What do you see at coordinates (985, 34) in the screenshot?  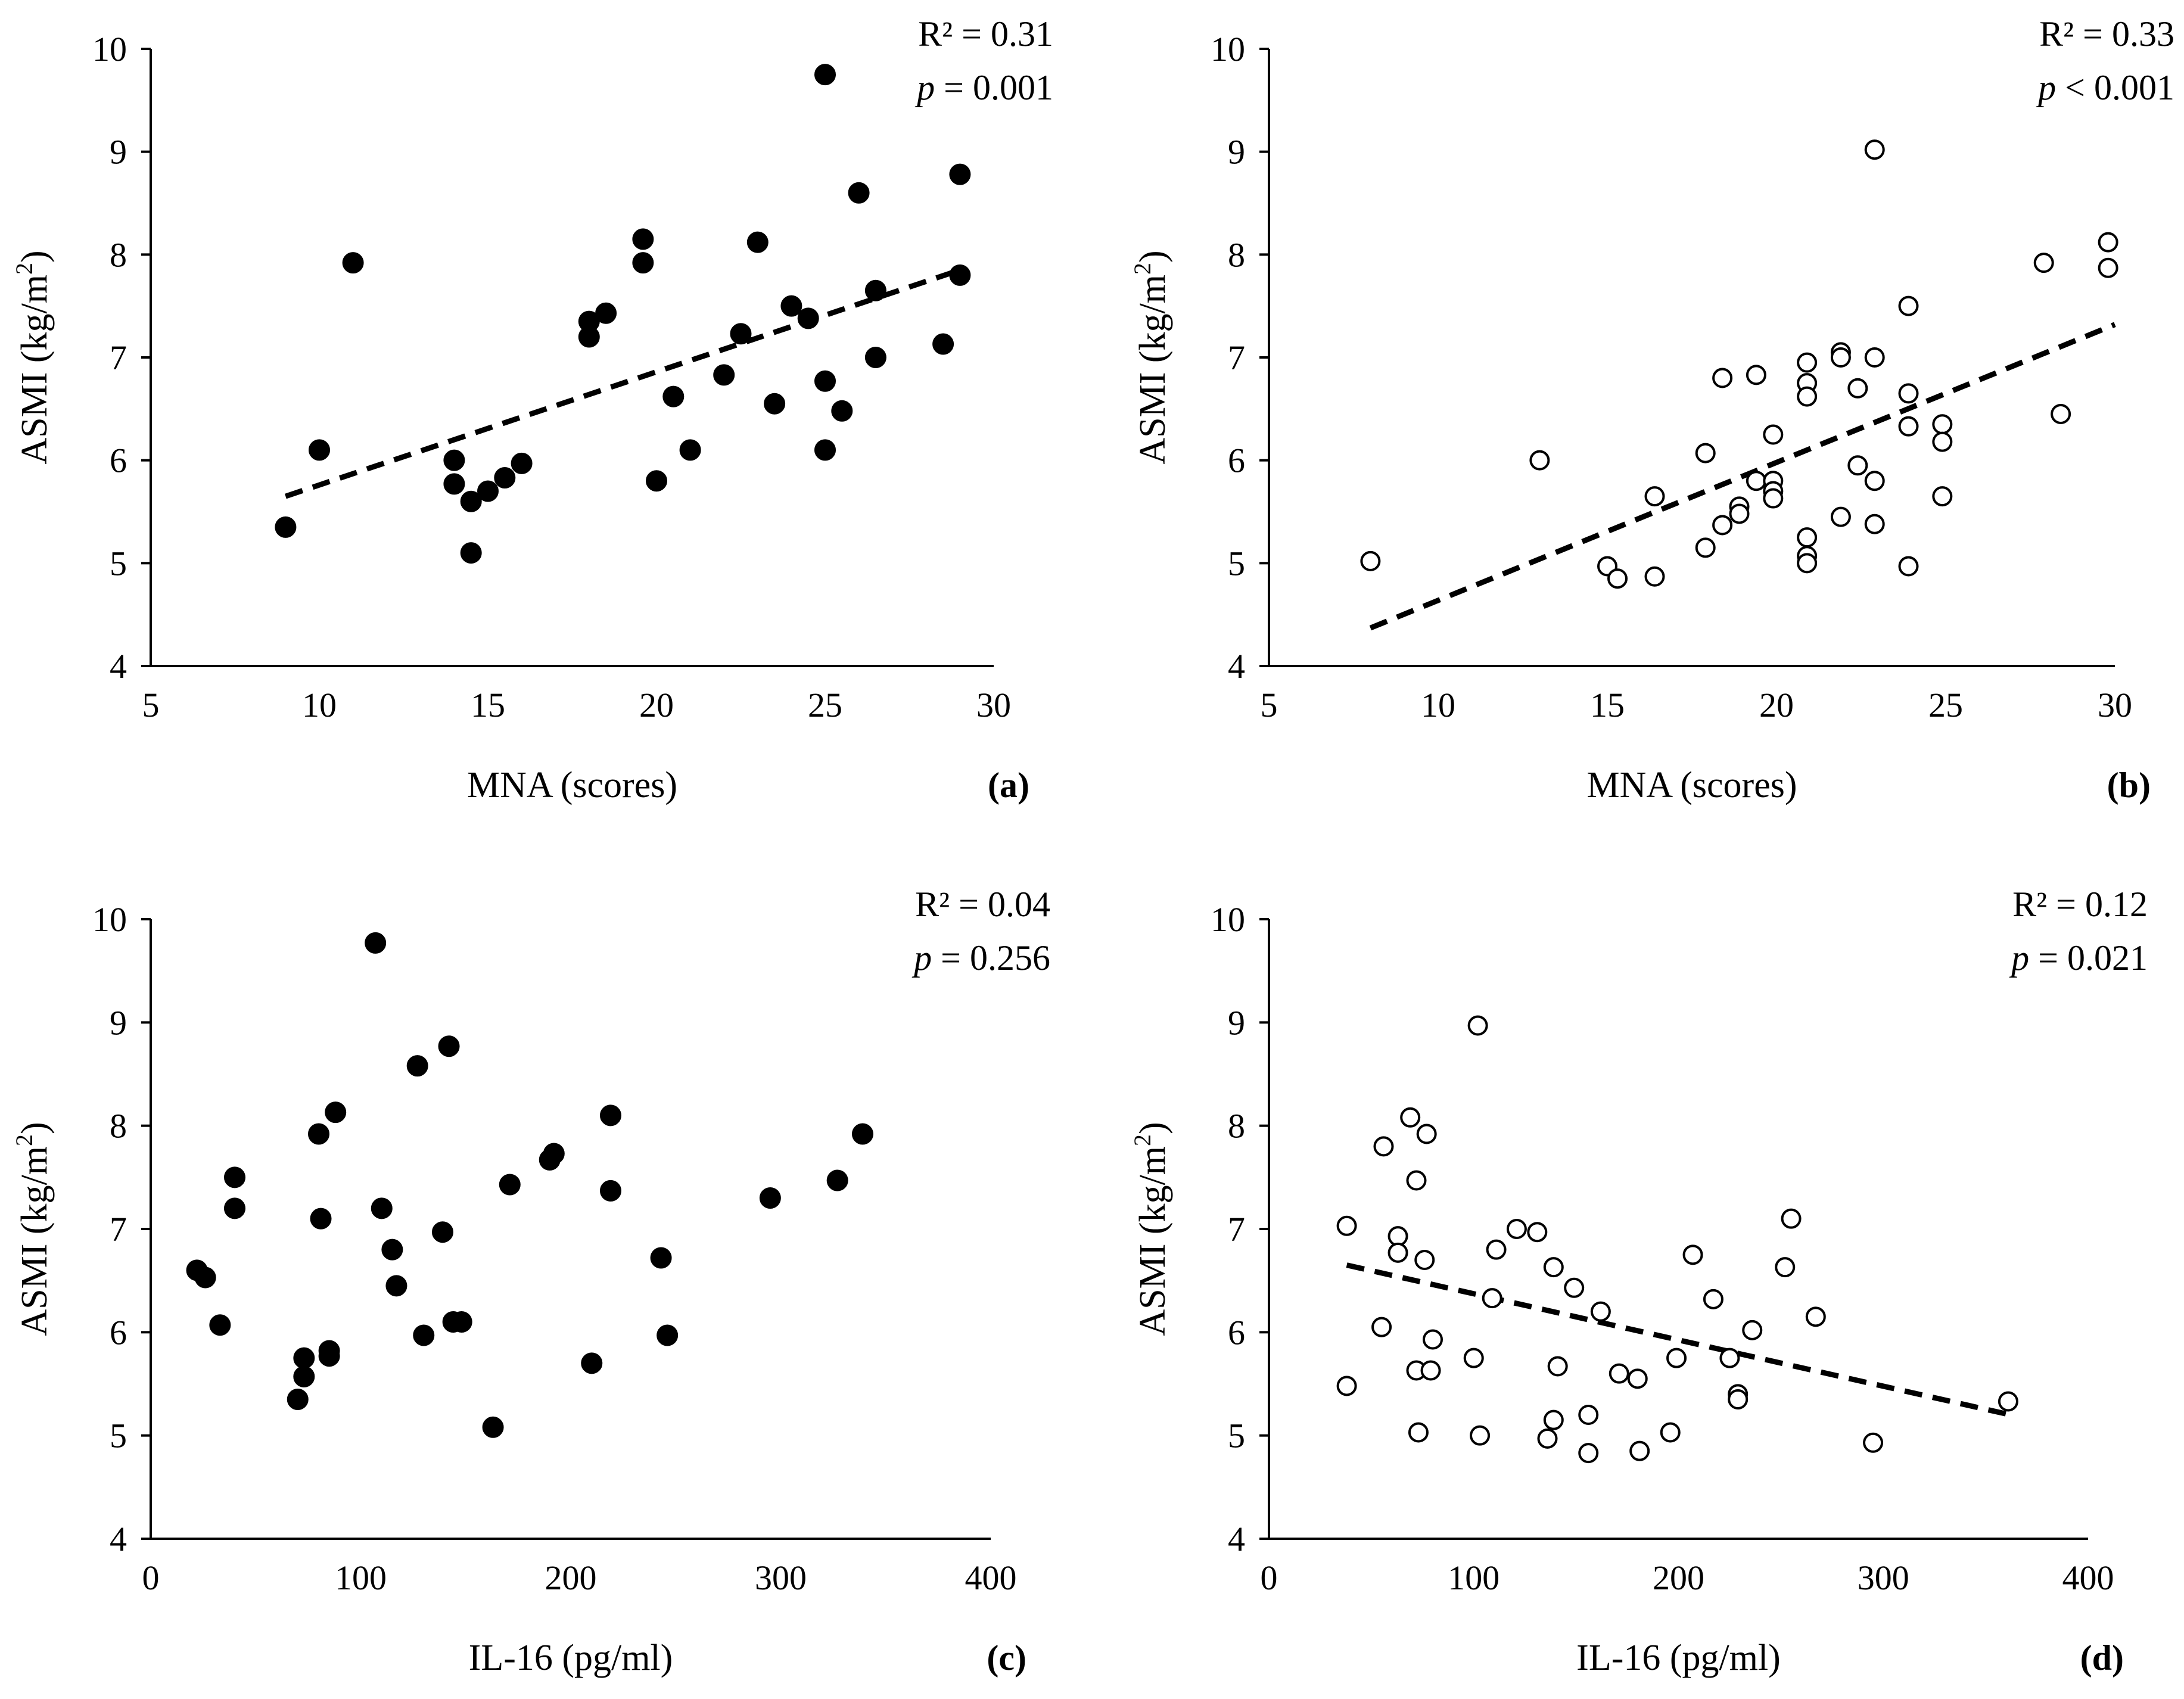 I see `r-squared-annotation: R² = 0.31` at bounding box center [985, 34].